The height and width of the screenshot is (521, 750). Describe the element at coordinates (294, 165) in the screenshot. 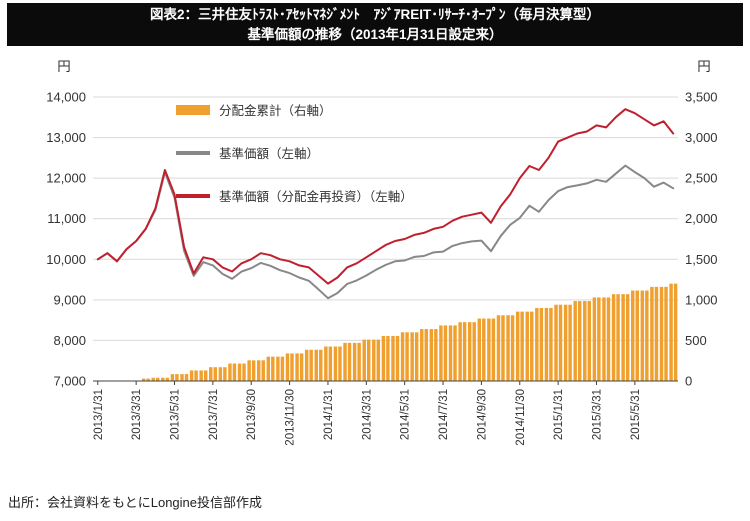

I see `legend: 分配金累計（右軸） 基準価額（左軸） 基準価額（分配金再投資）（左軸）` at that location.